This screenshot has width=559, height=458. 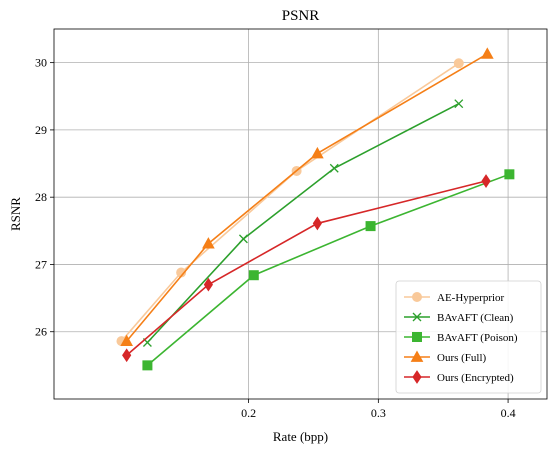 I want to click on y-axis-label: RSNR, so click(x=15, y=214).